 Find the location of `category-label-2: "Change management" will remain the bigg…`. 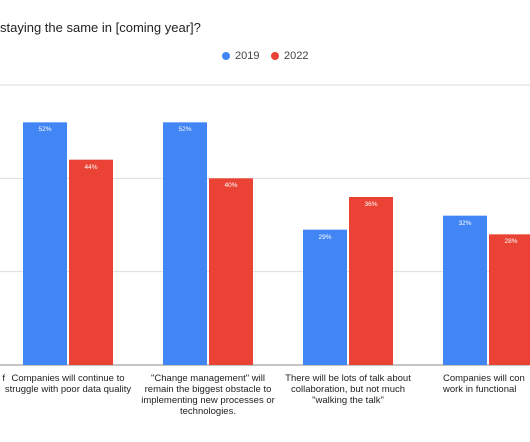

category-label-2: "Change management" will remain the bigg… is located at coordinates (208, 395).